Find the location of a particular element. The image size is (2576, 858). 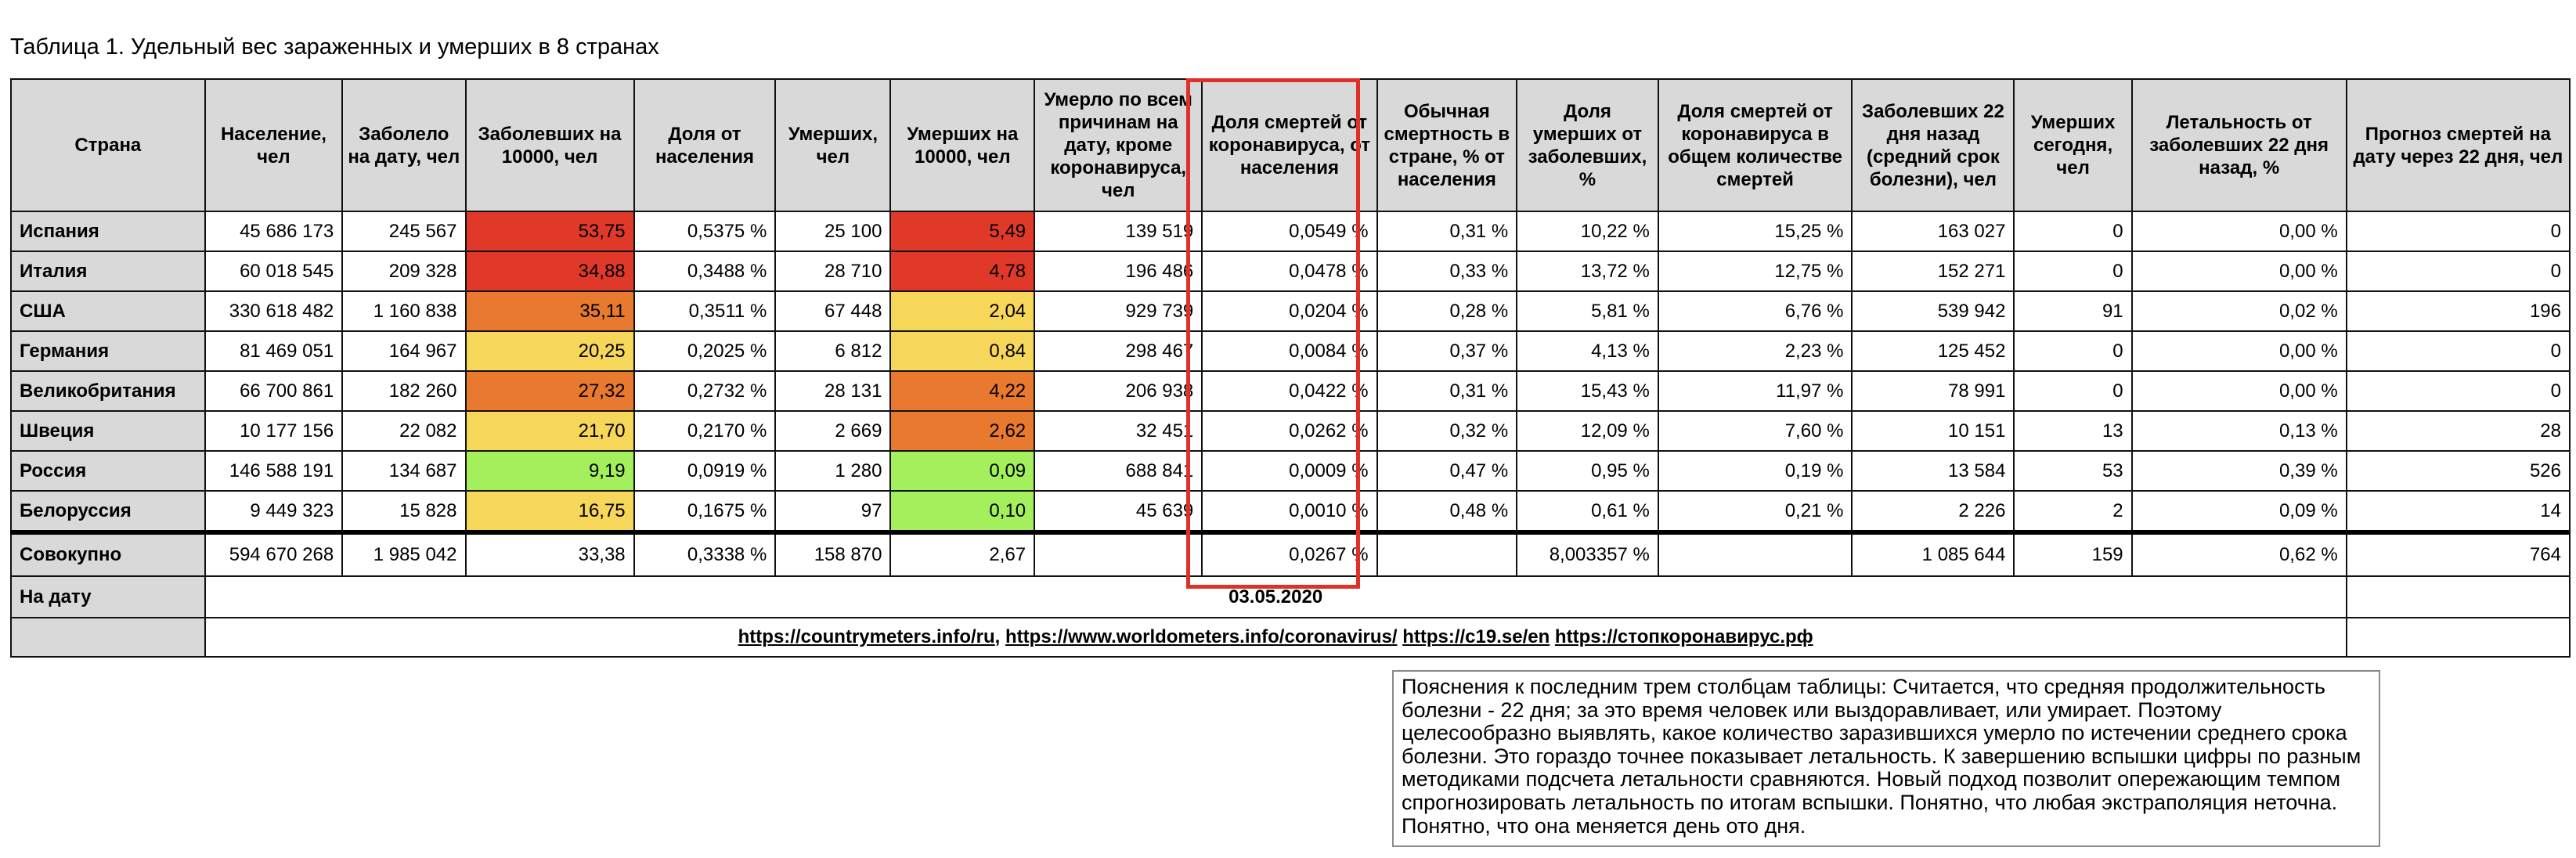

link-separator is located at coordinates (1552, 636).